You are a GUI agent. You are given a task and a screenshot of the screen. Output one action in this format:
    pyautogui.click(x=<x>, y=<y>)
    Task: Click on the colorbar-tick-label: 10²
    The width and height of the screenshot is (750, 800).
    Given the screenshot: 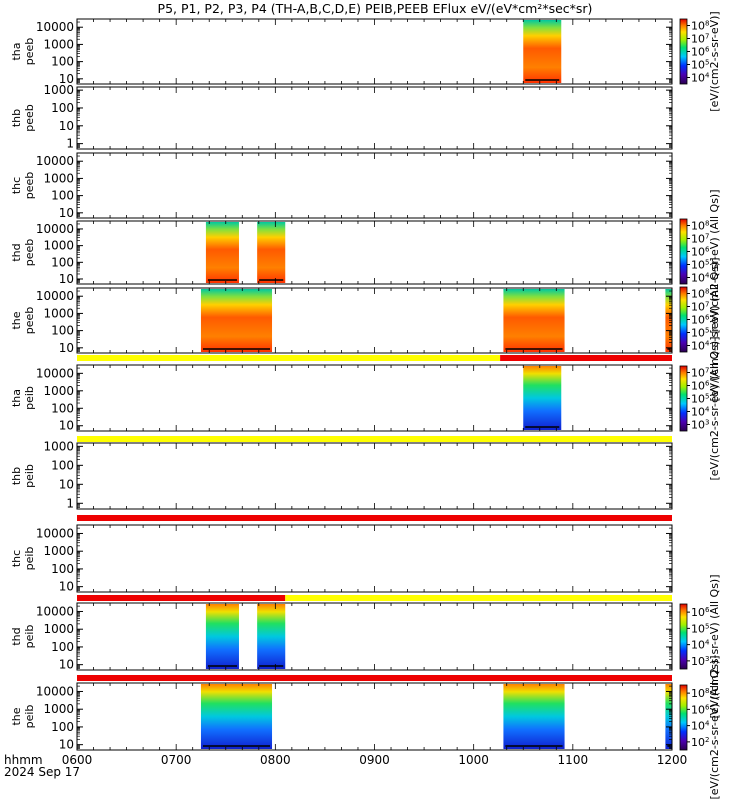 What is the action you would take?
    pyautogui.click(x=700, y=742)
    